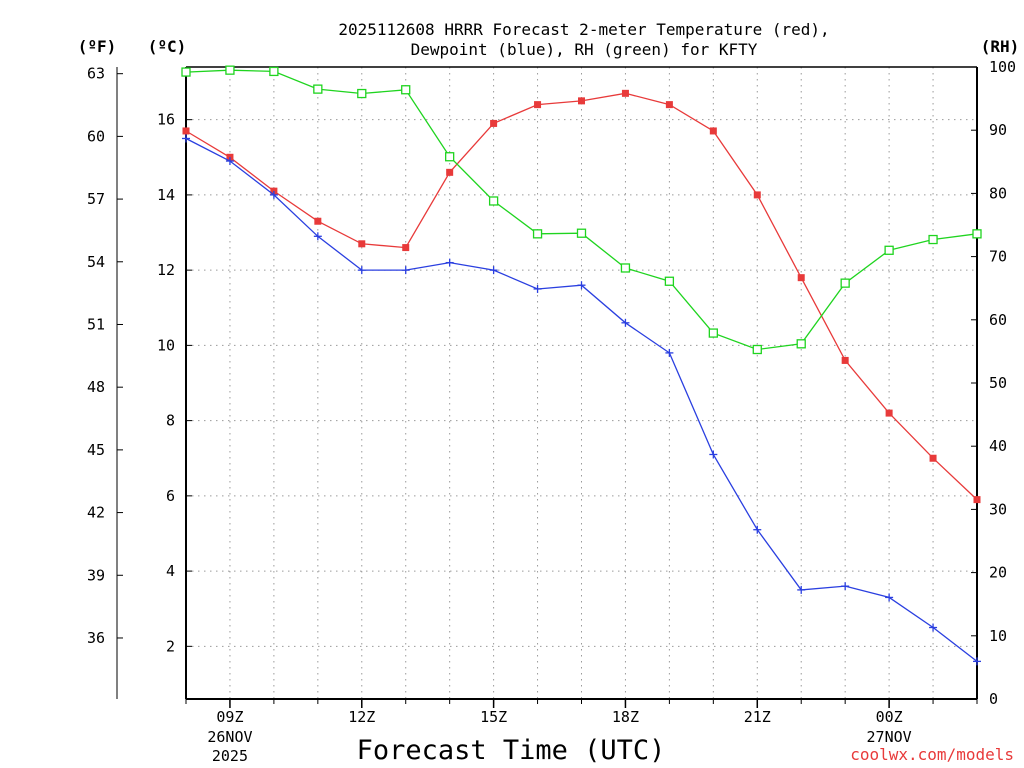 The height and width of the screenshot is (768, 1024). What do you see at coordinates (993, 699) in the screenshot?
I see `rh-tick-label: 0` at bounding box center [993, 699].